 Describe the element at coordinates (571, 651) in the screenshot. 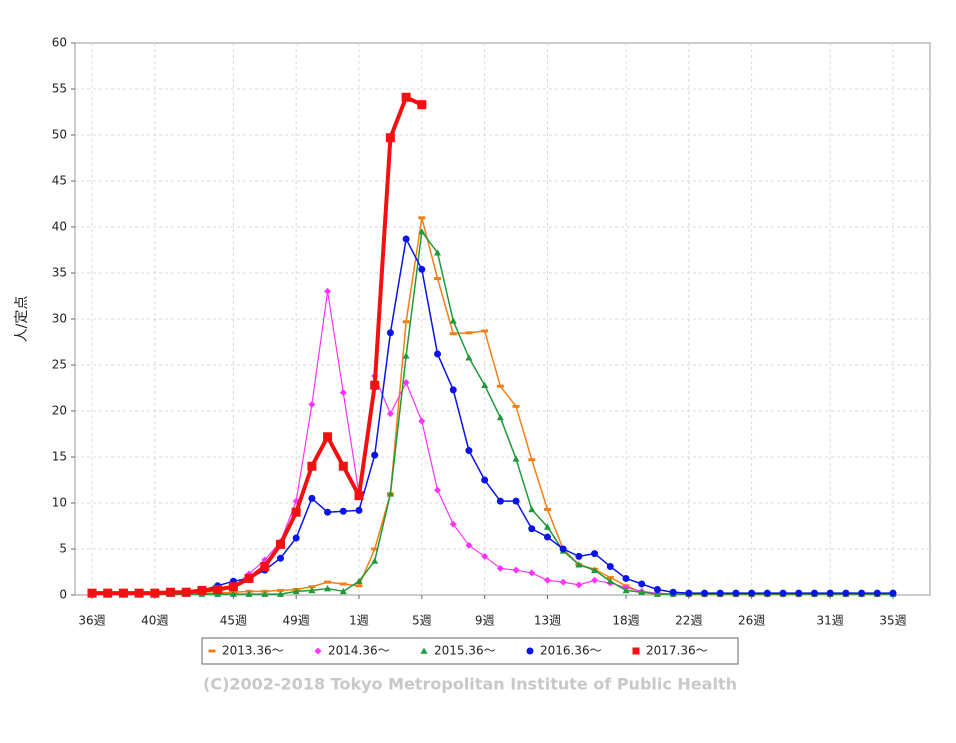

I see `legend-label: 2016.36～` at that location.